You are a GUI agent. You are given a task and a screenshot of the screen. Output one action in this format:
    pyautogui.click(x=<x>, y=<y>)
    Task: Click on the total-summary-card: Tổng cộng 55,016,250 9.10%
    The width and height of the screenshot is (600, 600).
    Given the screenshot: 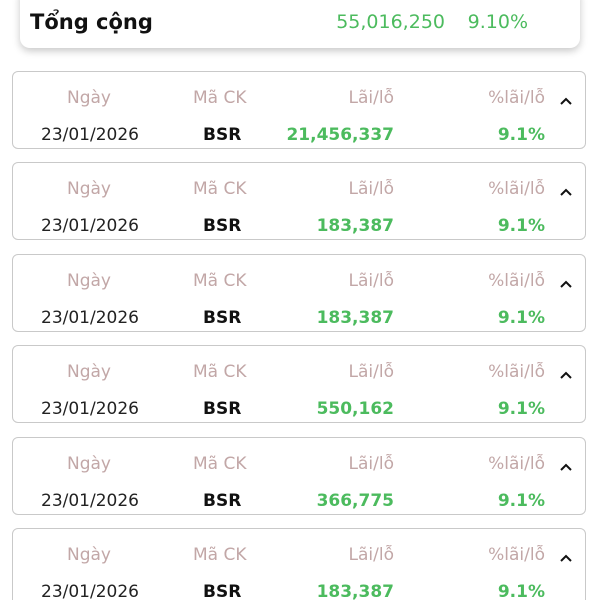 What is the action you would take?
    pyautogui.click(x=300, y=24)
    